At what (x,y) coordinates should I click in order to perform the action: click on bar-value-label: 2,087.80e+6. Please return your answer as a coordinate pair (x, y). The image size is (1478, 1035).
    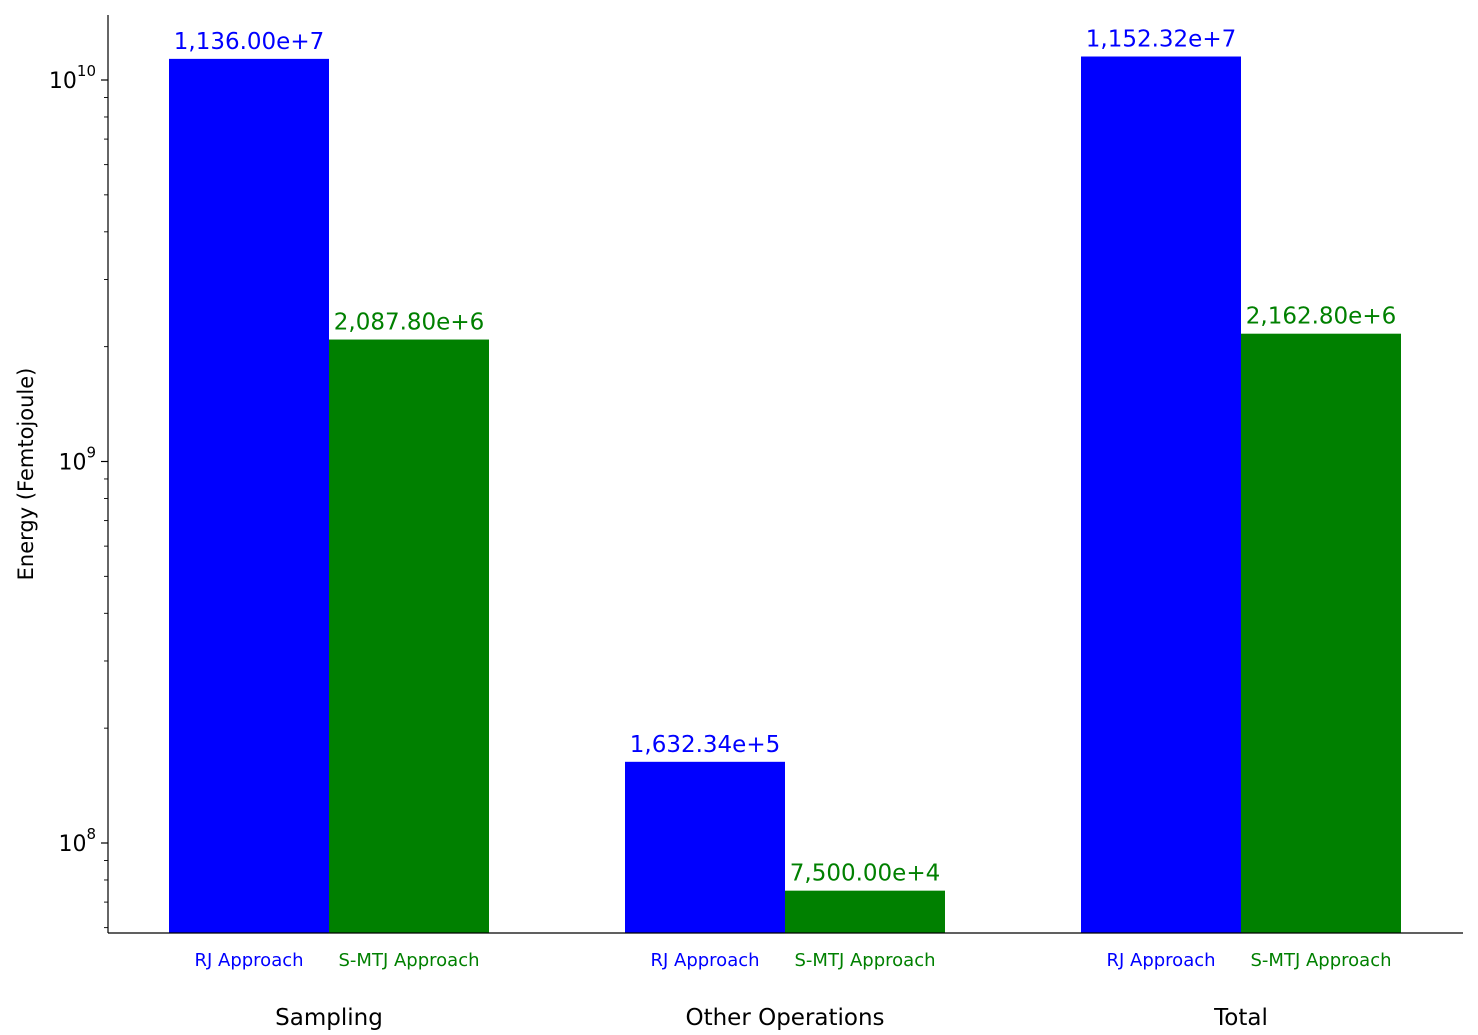
    Looking at the image, I should click on (409, 323).